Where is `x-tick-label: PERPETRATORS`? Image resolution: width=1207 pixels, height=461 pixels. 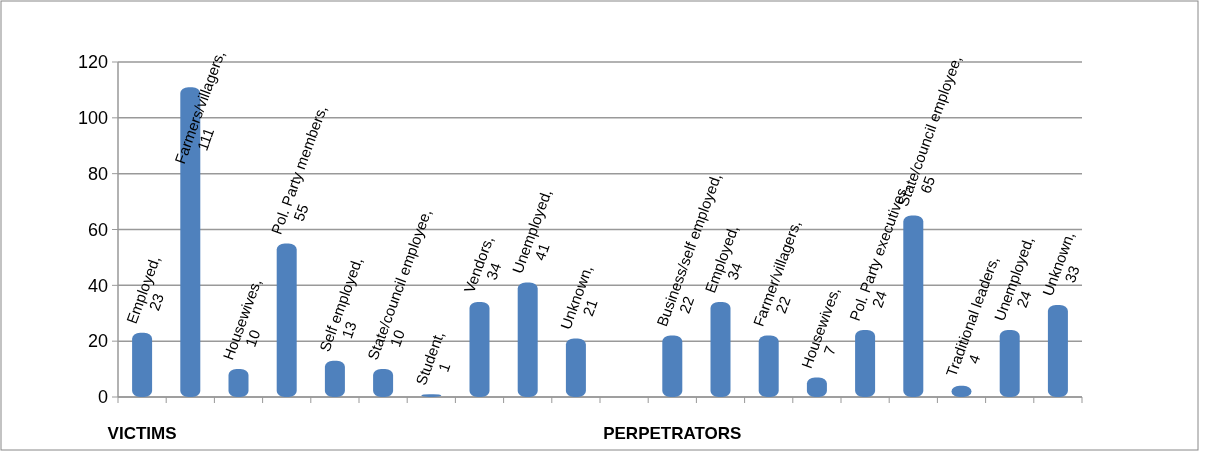
x-tick-label: PERPETRATORS is located at coordinates (672, 433).